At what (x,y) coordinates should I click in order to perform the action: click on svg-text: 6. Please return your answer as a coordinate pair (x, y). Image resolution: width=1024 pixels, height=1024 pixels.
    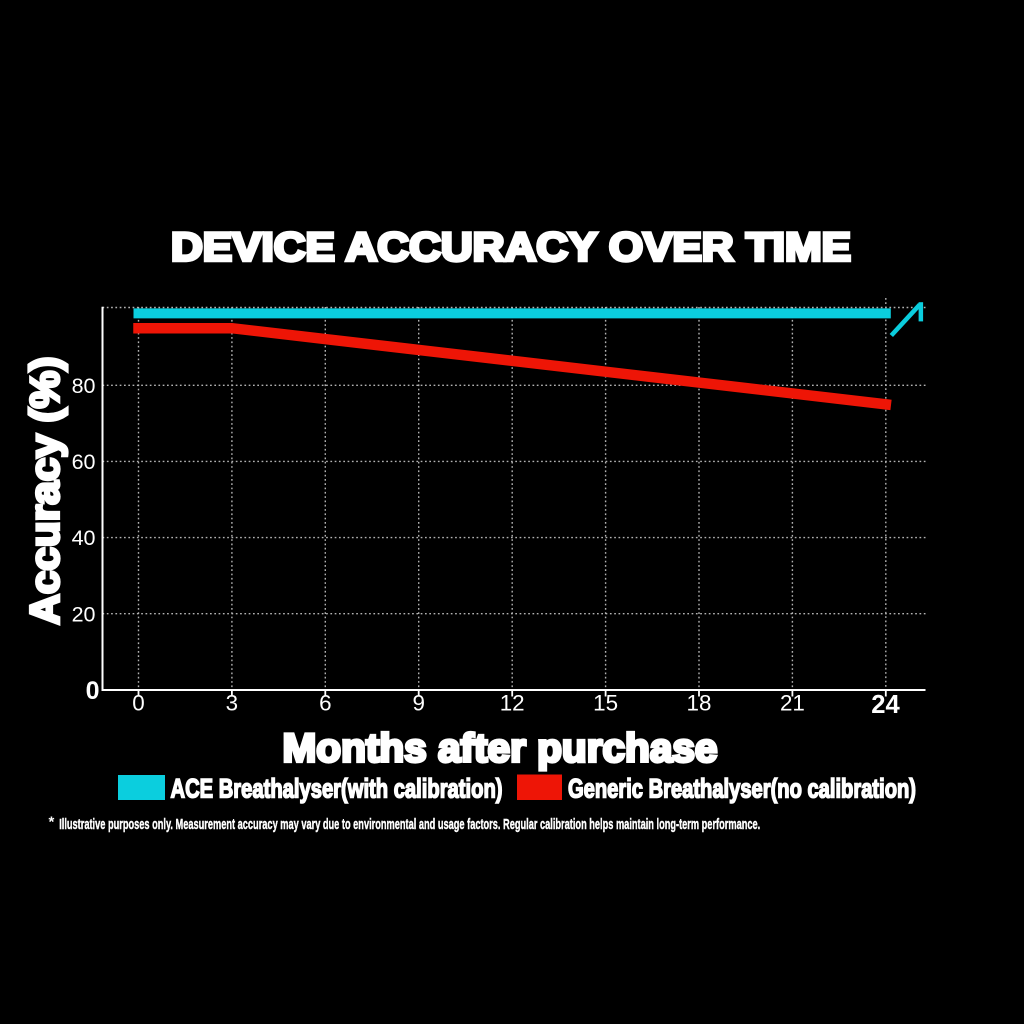
    Looking at the image, I should click on (325, 703).